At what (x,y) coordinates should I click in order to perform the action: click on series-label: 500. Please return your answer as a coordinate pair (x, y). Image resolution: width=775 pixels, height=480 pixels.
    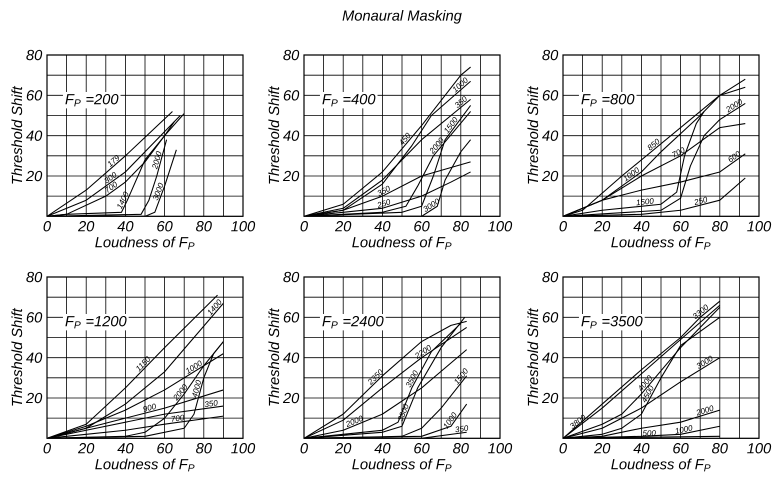
    Looking at the image, I should click on (649, 433).